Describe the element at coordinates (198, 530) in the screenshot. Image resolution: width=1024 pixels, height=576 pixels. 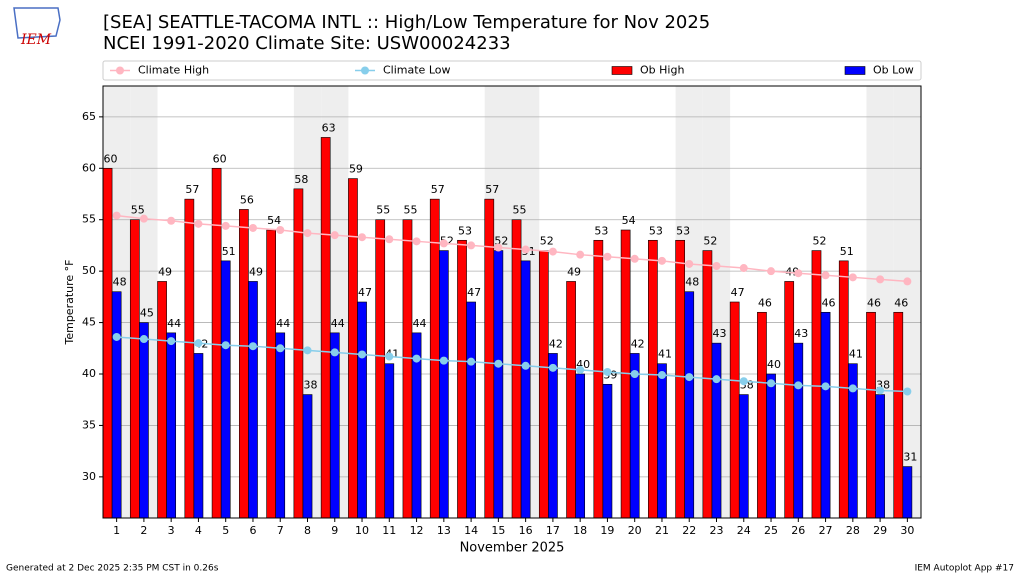
I see `x-tick-label: 4` at that location.